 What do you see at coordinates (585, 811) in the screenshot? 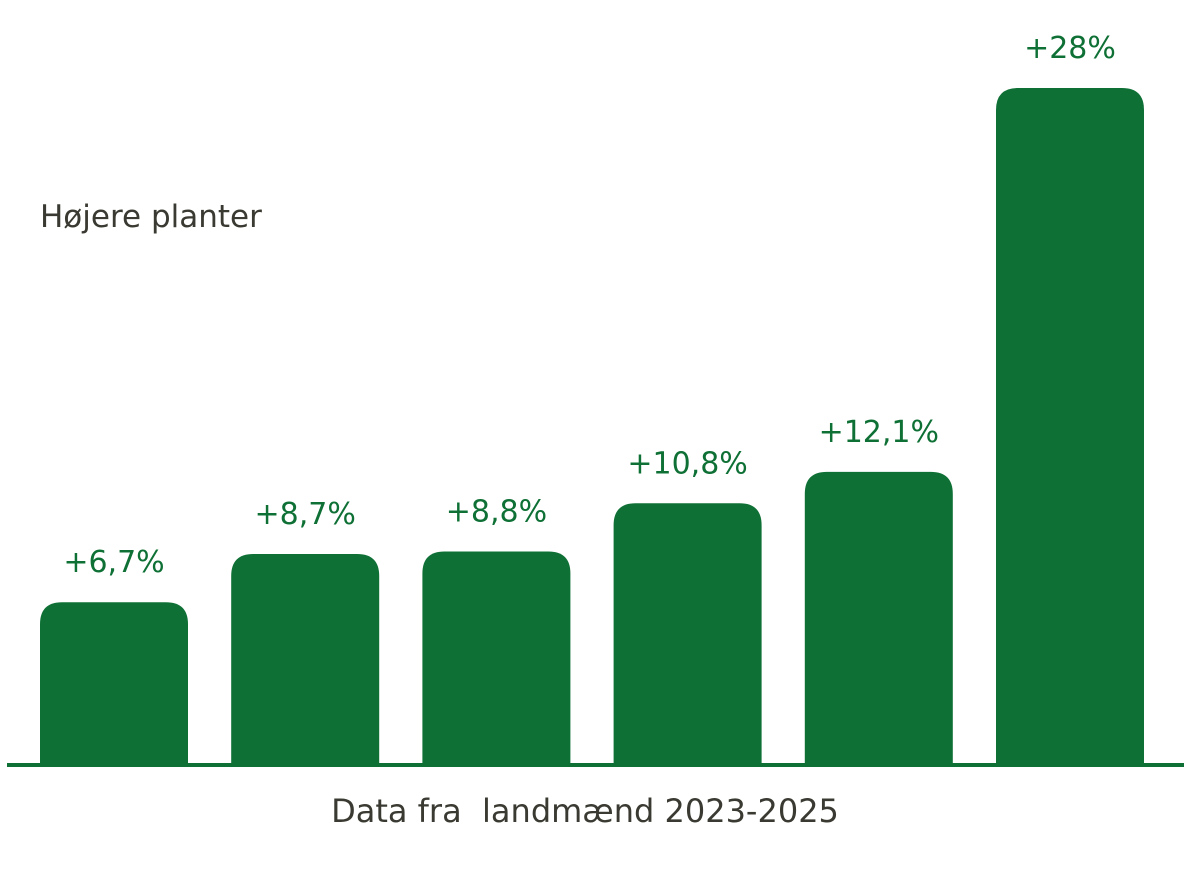
I see `x-axis-label: Data fra landmænd 2023-2025` at bounding box center [585, 811].